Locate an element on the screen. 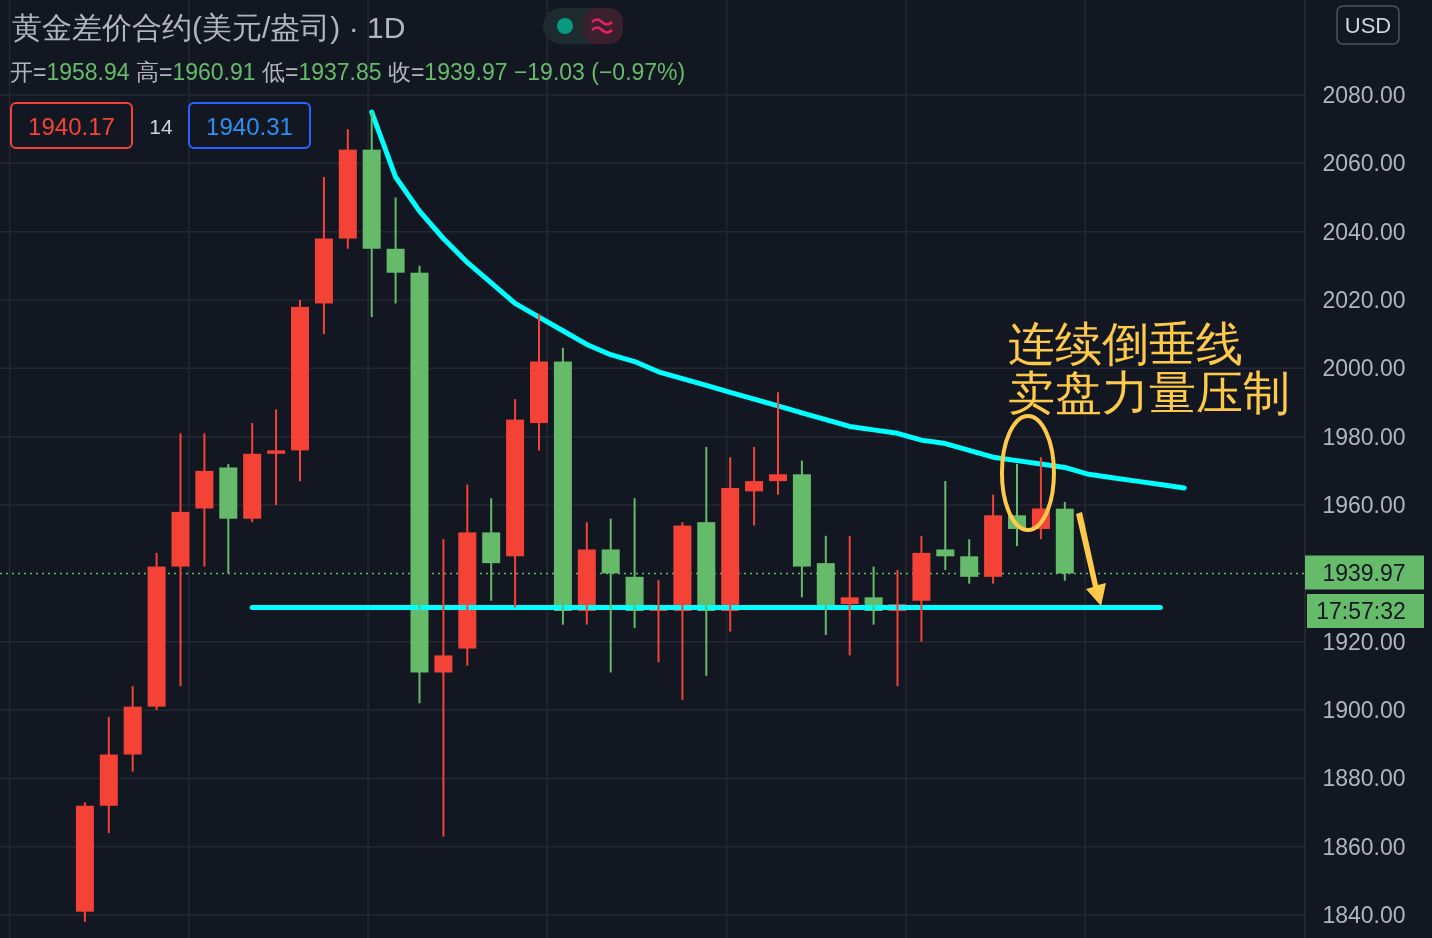 This screenshot has width=1432, height=938. y-tick-label: 2080.00 is located at coordinates (1364, 95).